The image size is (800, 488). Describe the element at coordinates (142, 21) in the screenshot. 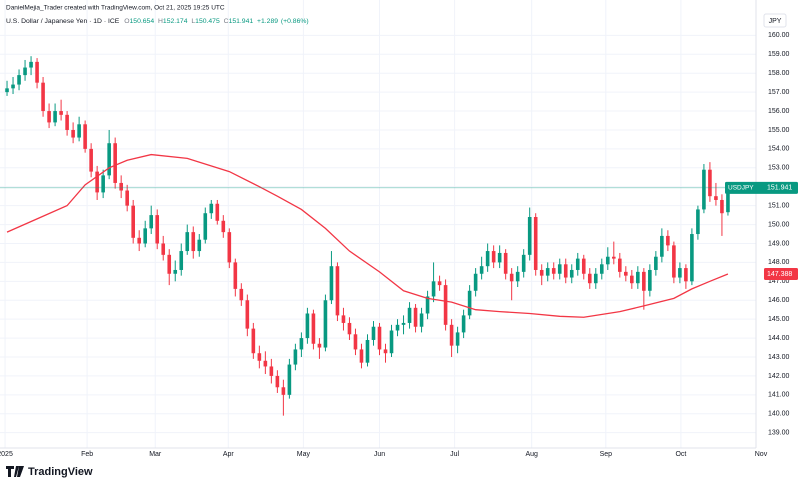

I see `ohlc-value: 150.654` at that location.